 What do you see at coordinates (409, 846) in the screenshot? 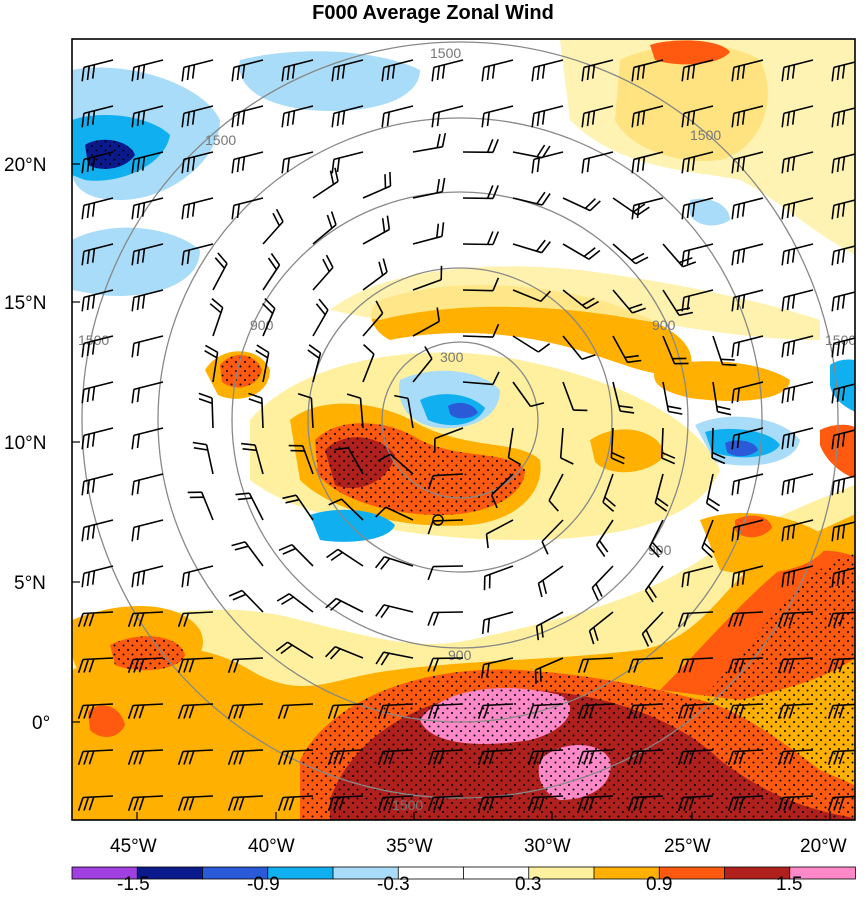
I see `lon-label-35w: 35°W` at bounding box center [409, 846].